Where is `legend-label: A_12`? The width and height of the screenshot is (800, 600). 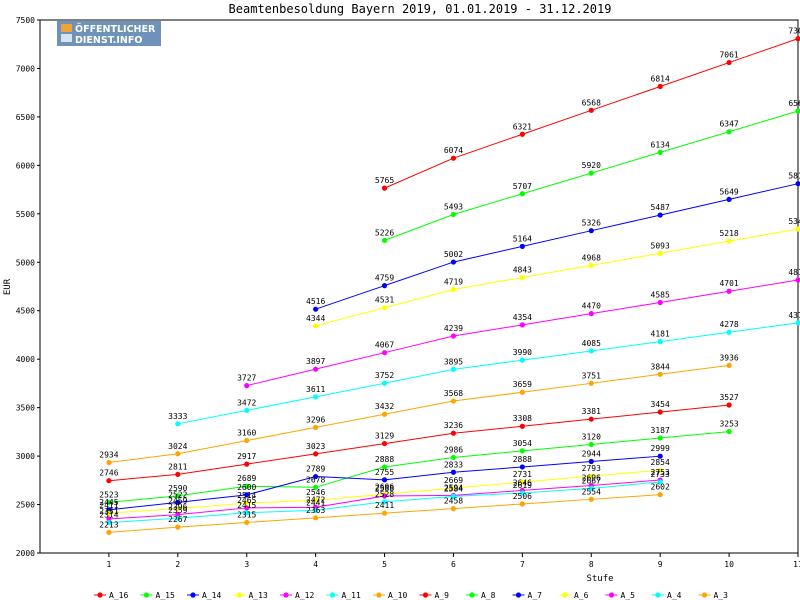 legend-label: A_12 is located at coordinates (304, 595).